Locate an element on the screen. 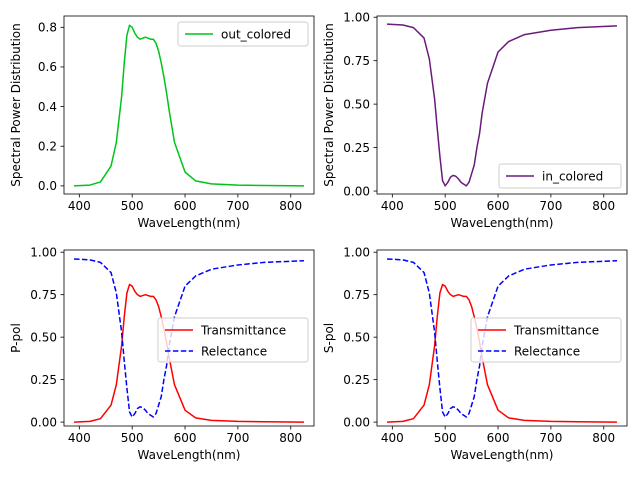 The image size is (640, 480). series-line-in-colored is located at coordinates (501, 105).